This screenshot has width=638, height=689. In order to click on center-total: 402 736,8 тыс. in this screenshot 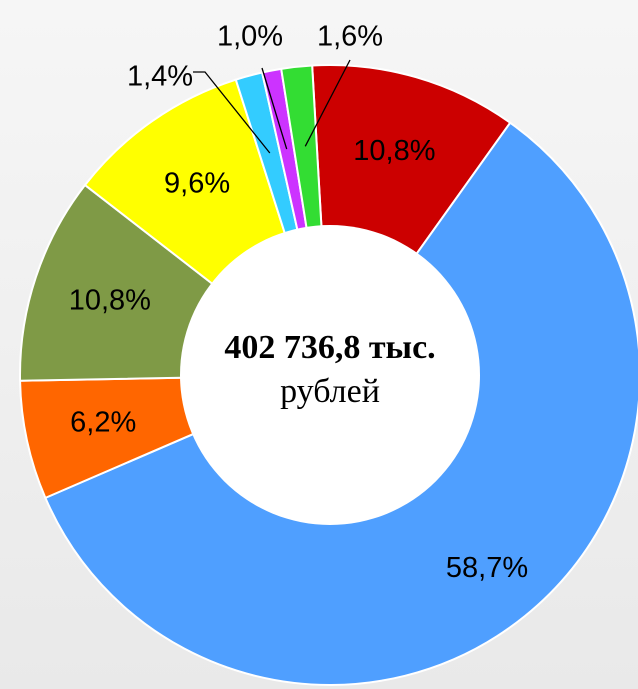, I will do `click(329, 347)`.